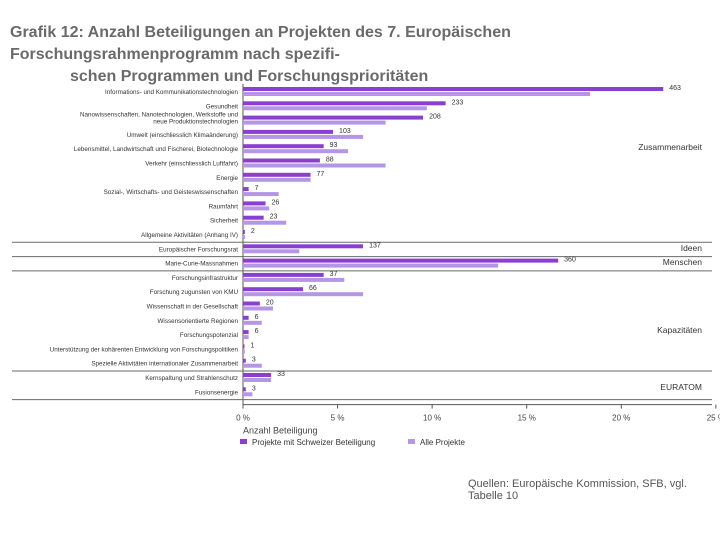 This screenshot has height=540, width=720. Describe the element at coordinates (189, 235) in the screenshot. I see `category-label: Allgemeine Aktivitäten (Anhang IV)` at that location.